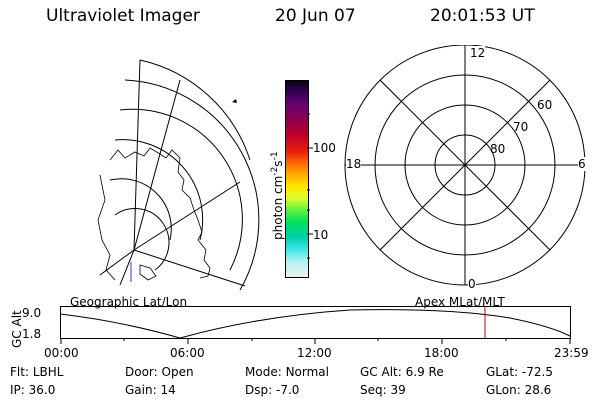 The image size is (600, 400). I want to click on map-outer-arc, so click(195, 110).